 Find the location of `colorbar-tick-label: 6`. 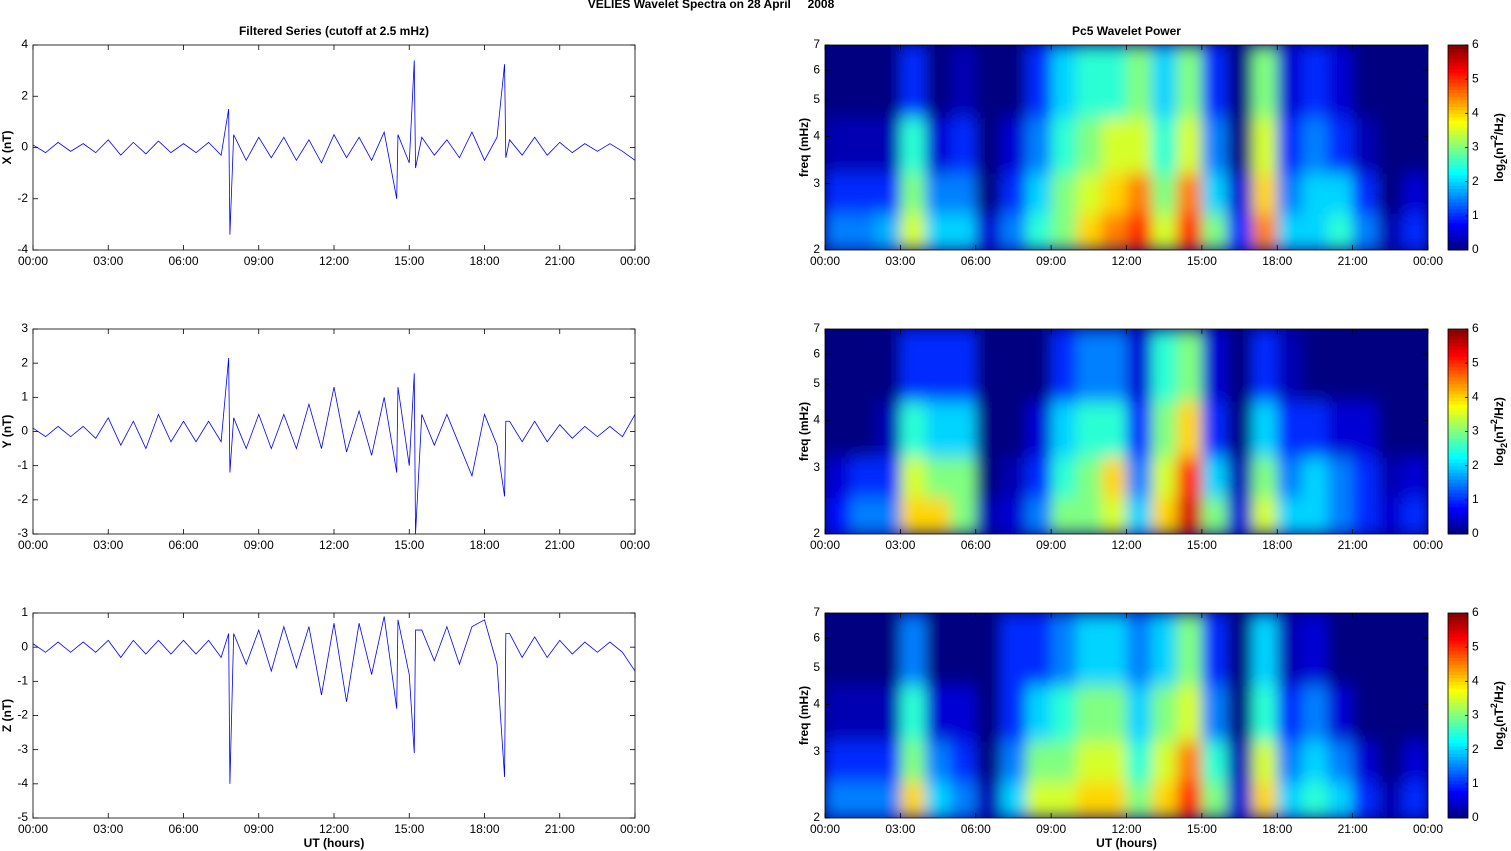

colorbar-tick-label: 6 is located at coordinates (1475, 612).